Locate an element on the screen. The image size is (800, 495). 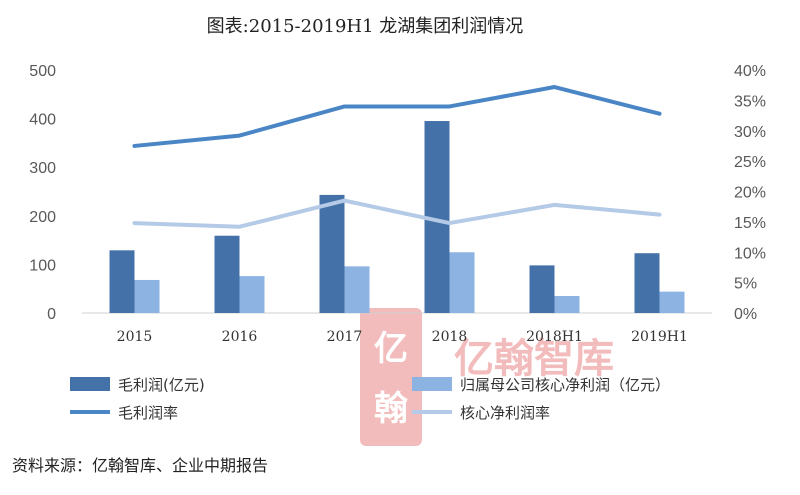
x-axis: 2015 2016 2017 2018 2018H1 2019H1 is located at coordinates (402, 337).